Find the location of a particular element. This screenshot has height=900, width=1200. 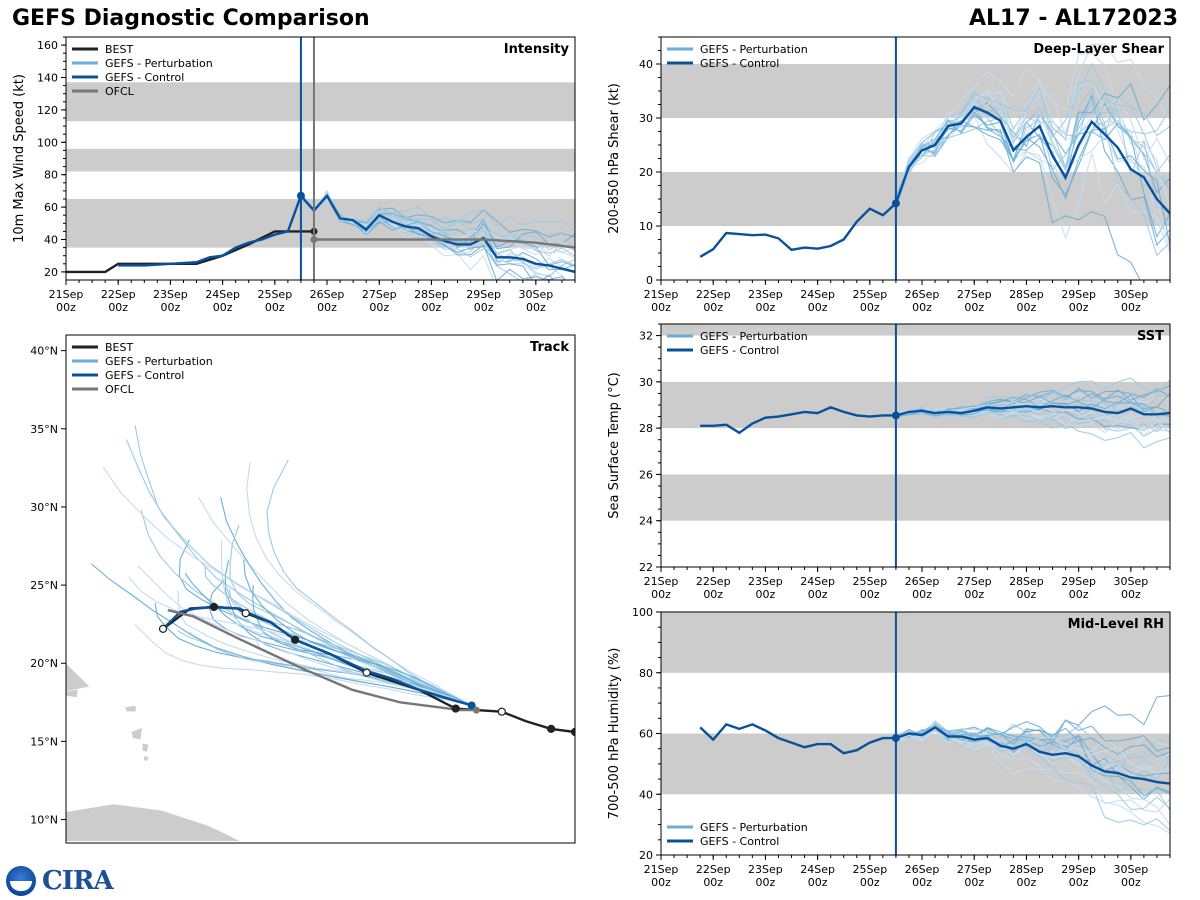

storm-id: AL17 - AL172023 is located at coordinates (1073, 18).